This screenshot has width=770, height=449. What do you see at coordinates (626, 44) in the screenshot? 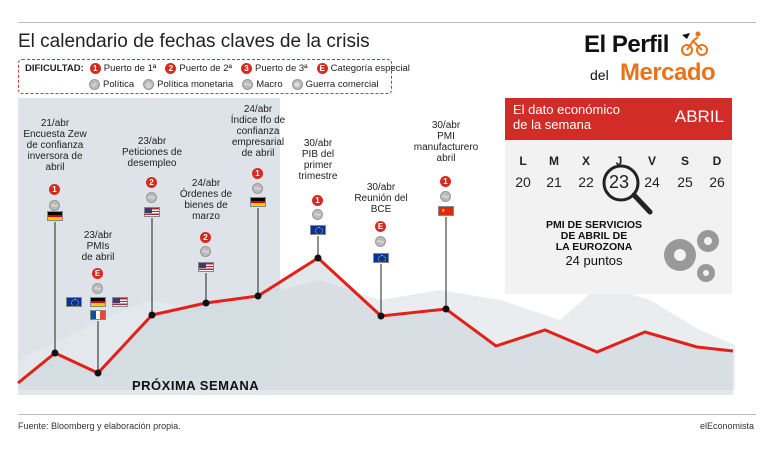
I see `brand-line1: El Perfil` at bounding box center [626, 44].